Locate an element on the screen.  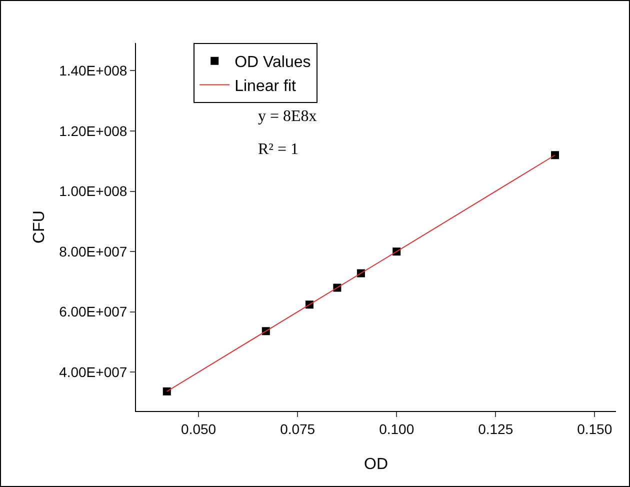
x-tick-label: 0.100 is located at coordinates (396, 428).